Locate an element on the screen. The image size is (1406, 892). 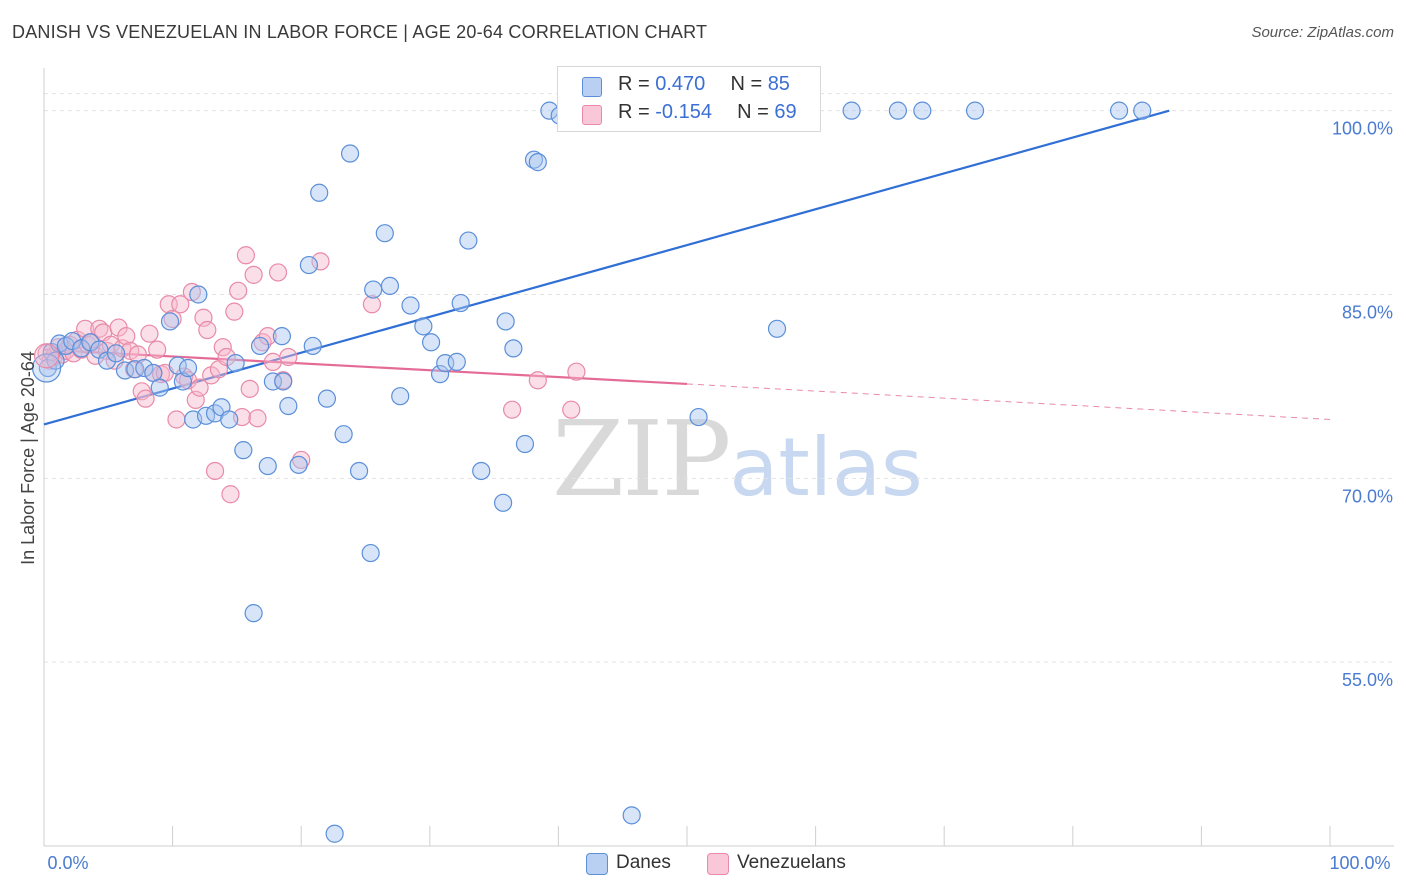
y-tick-label: 55.0% is located at coordinates (1367, 680).